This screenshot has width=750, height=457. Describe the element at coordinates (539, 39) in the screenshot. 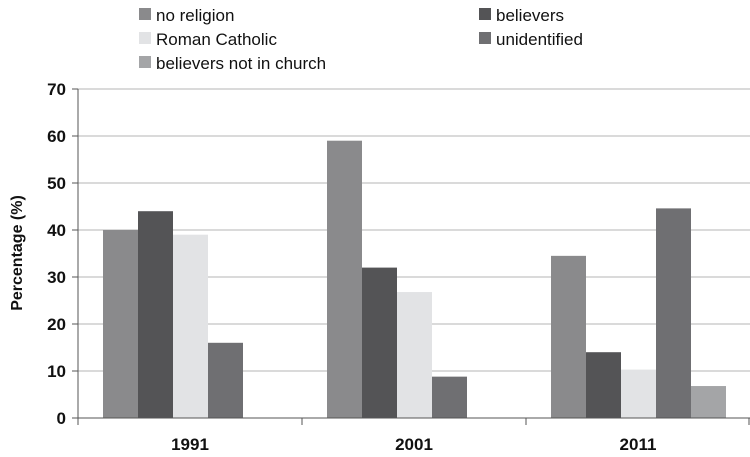

I see `legend-label: unidentified` at that location.